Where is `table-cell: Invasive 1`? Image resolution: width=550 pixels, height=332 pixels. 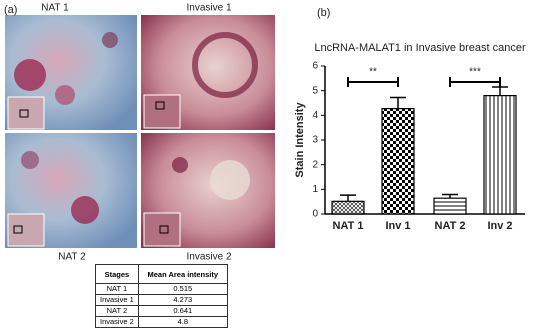
table-cell: Invasive 1 is located at coordinates (117, 300).